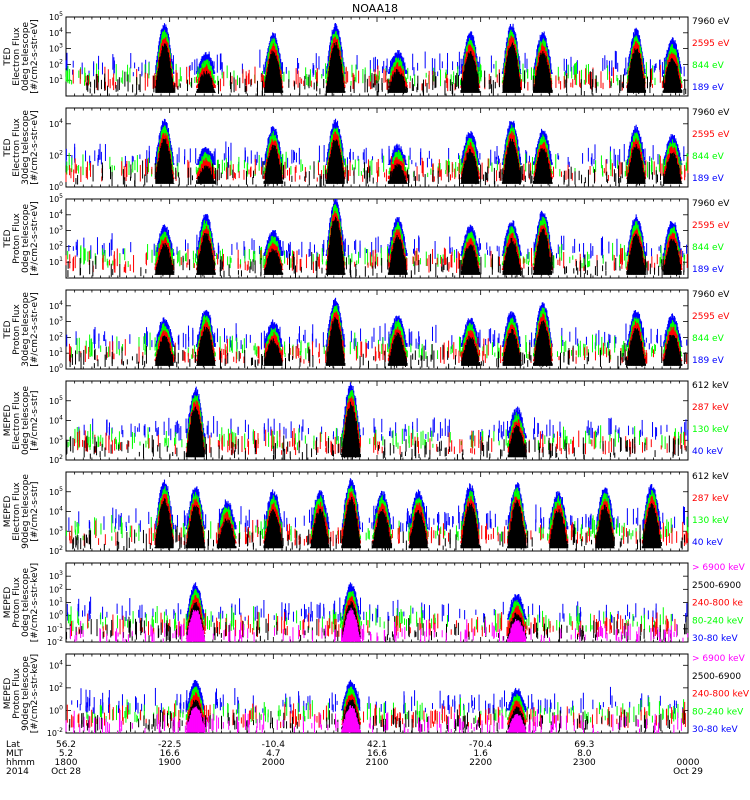 The width and height of the screenshot is (750, 800). What do you see at coordinates (17, 238) in the screenshot?
I see `y-axis-label: Proton Flux` at bounding box center [17, 238].